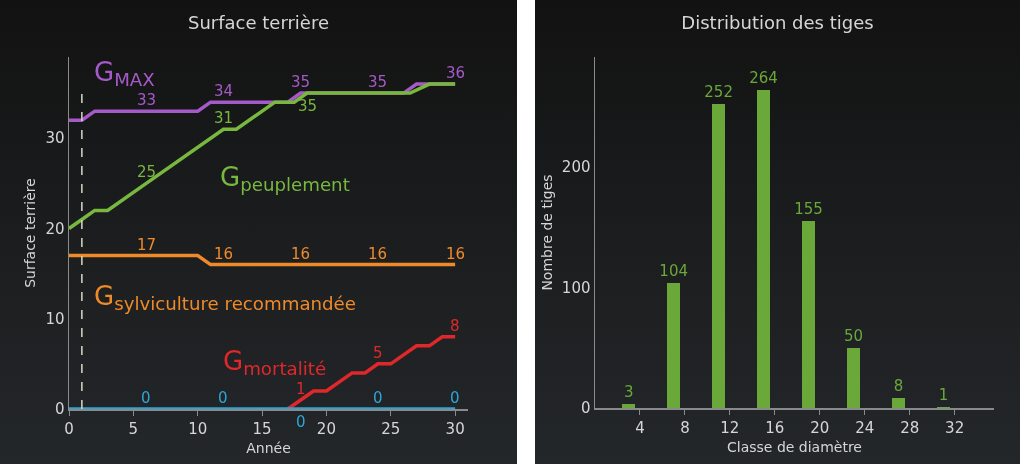 Image resolution: width=1020 pixels, height=464 pixels. What do you see at coordinates (378, 353) in the screenshot?
I see `data-label: 5` at bounding box center [378, 353].